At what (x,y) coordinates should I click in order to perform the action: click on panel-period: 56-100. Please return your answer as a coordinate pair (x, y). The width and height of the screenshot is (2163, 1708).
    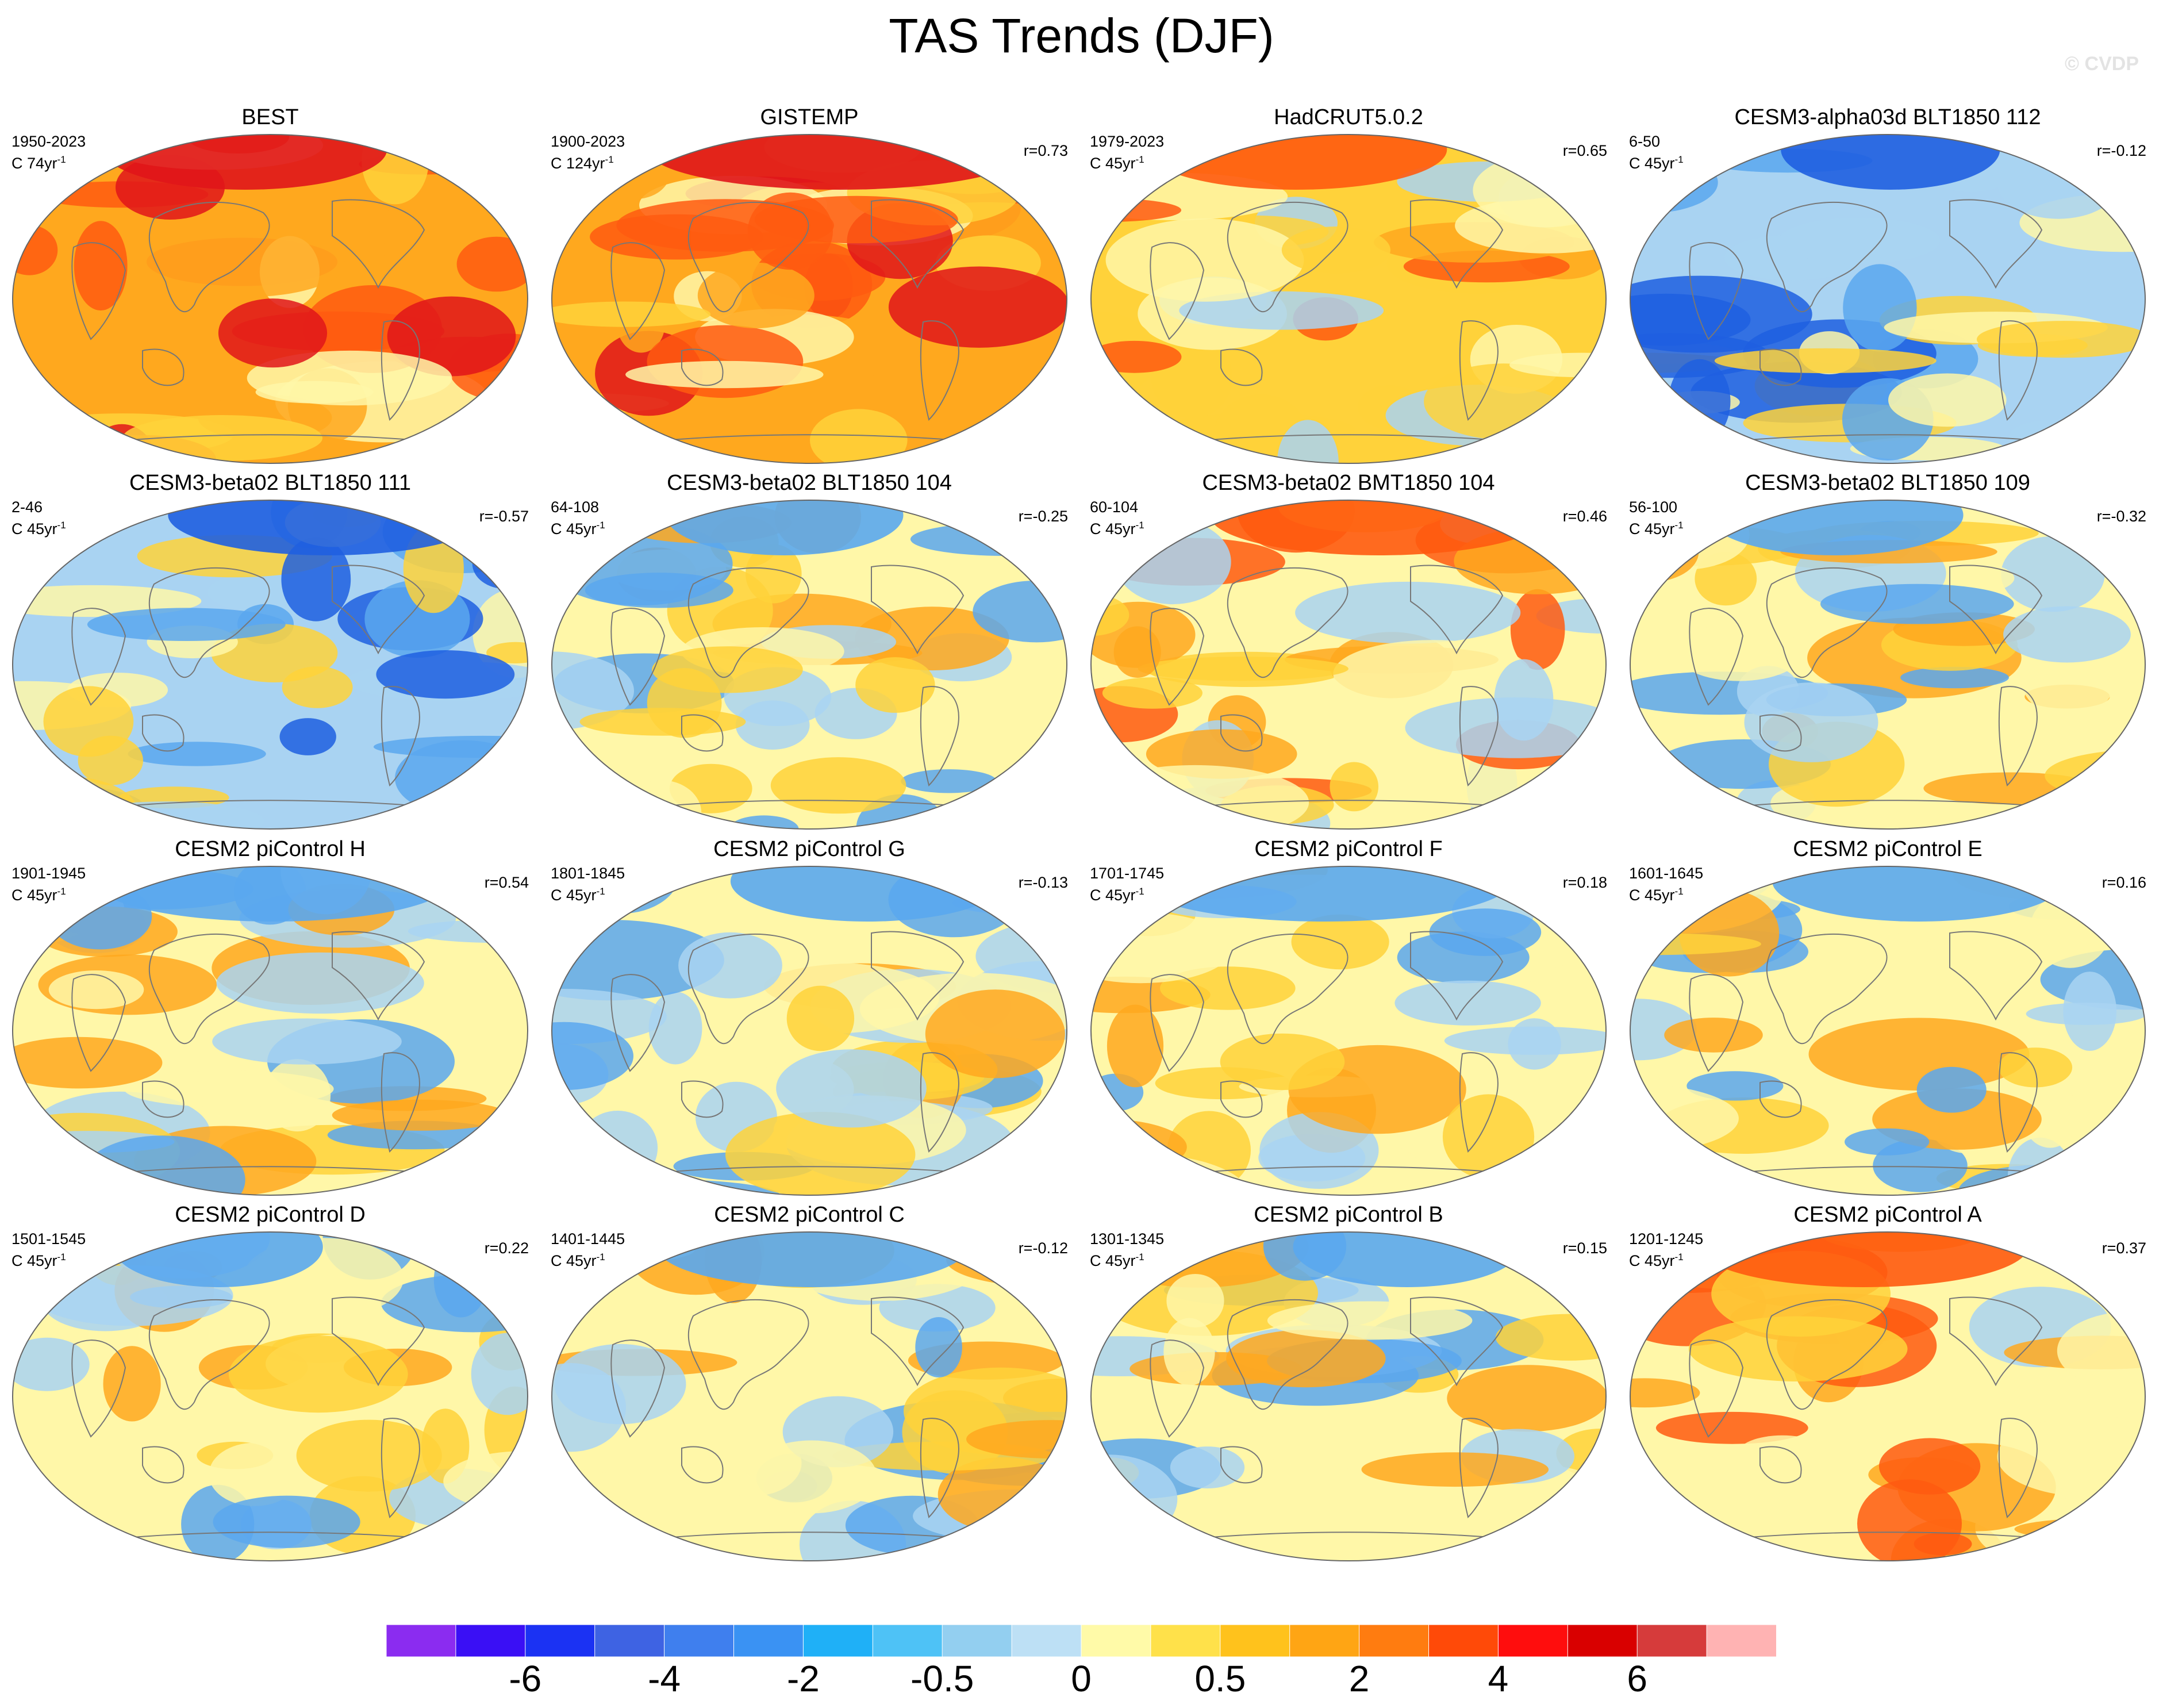
    Looking at the image, I should click on (1654, 507).